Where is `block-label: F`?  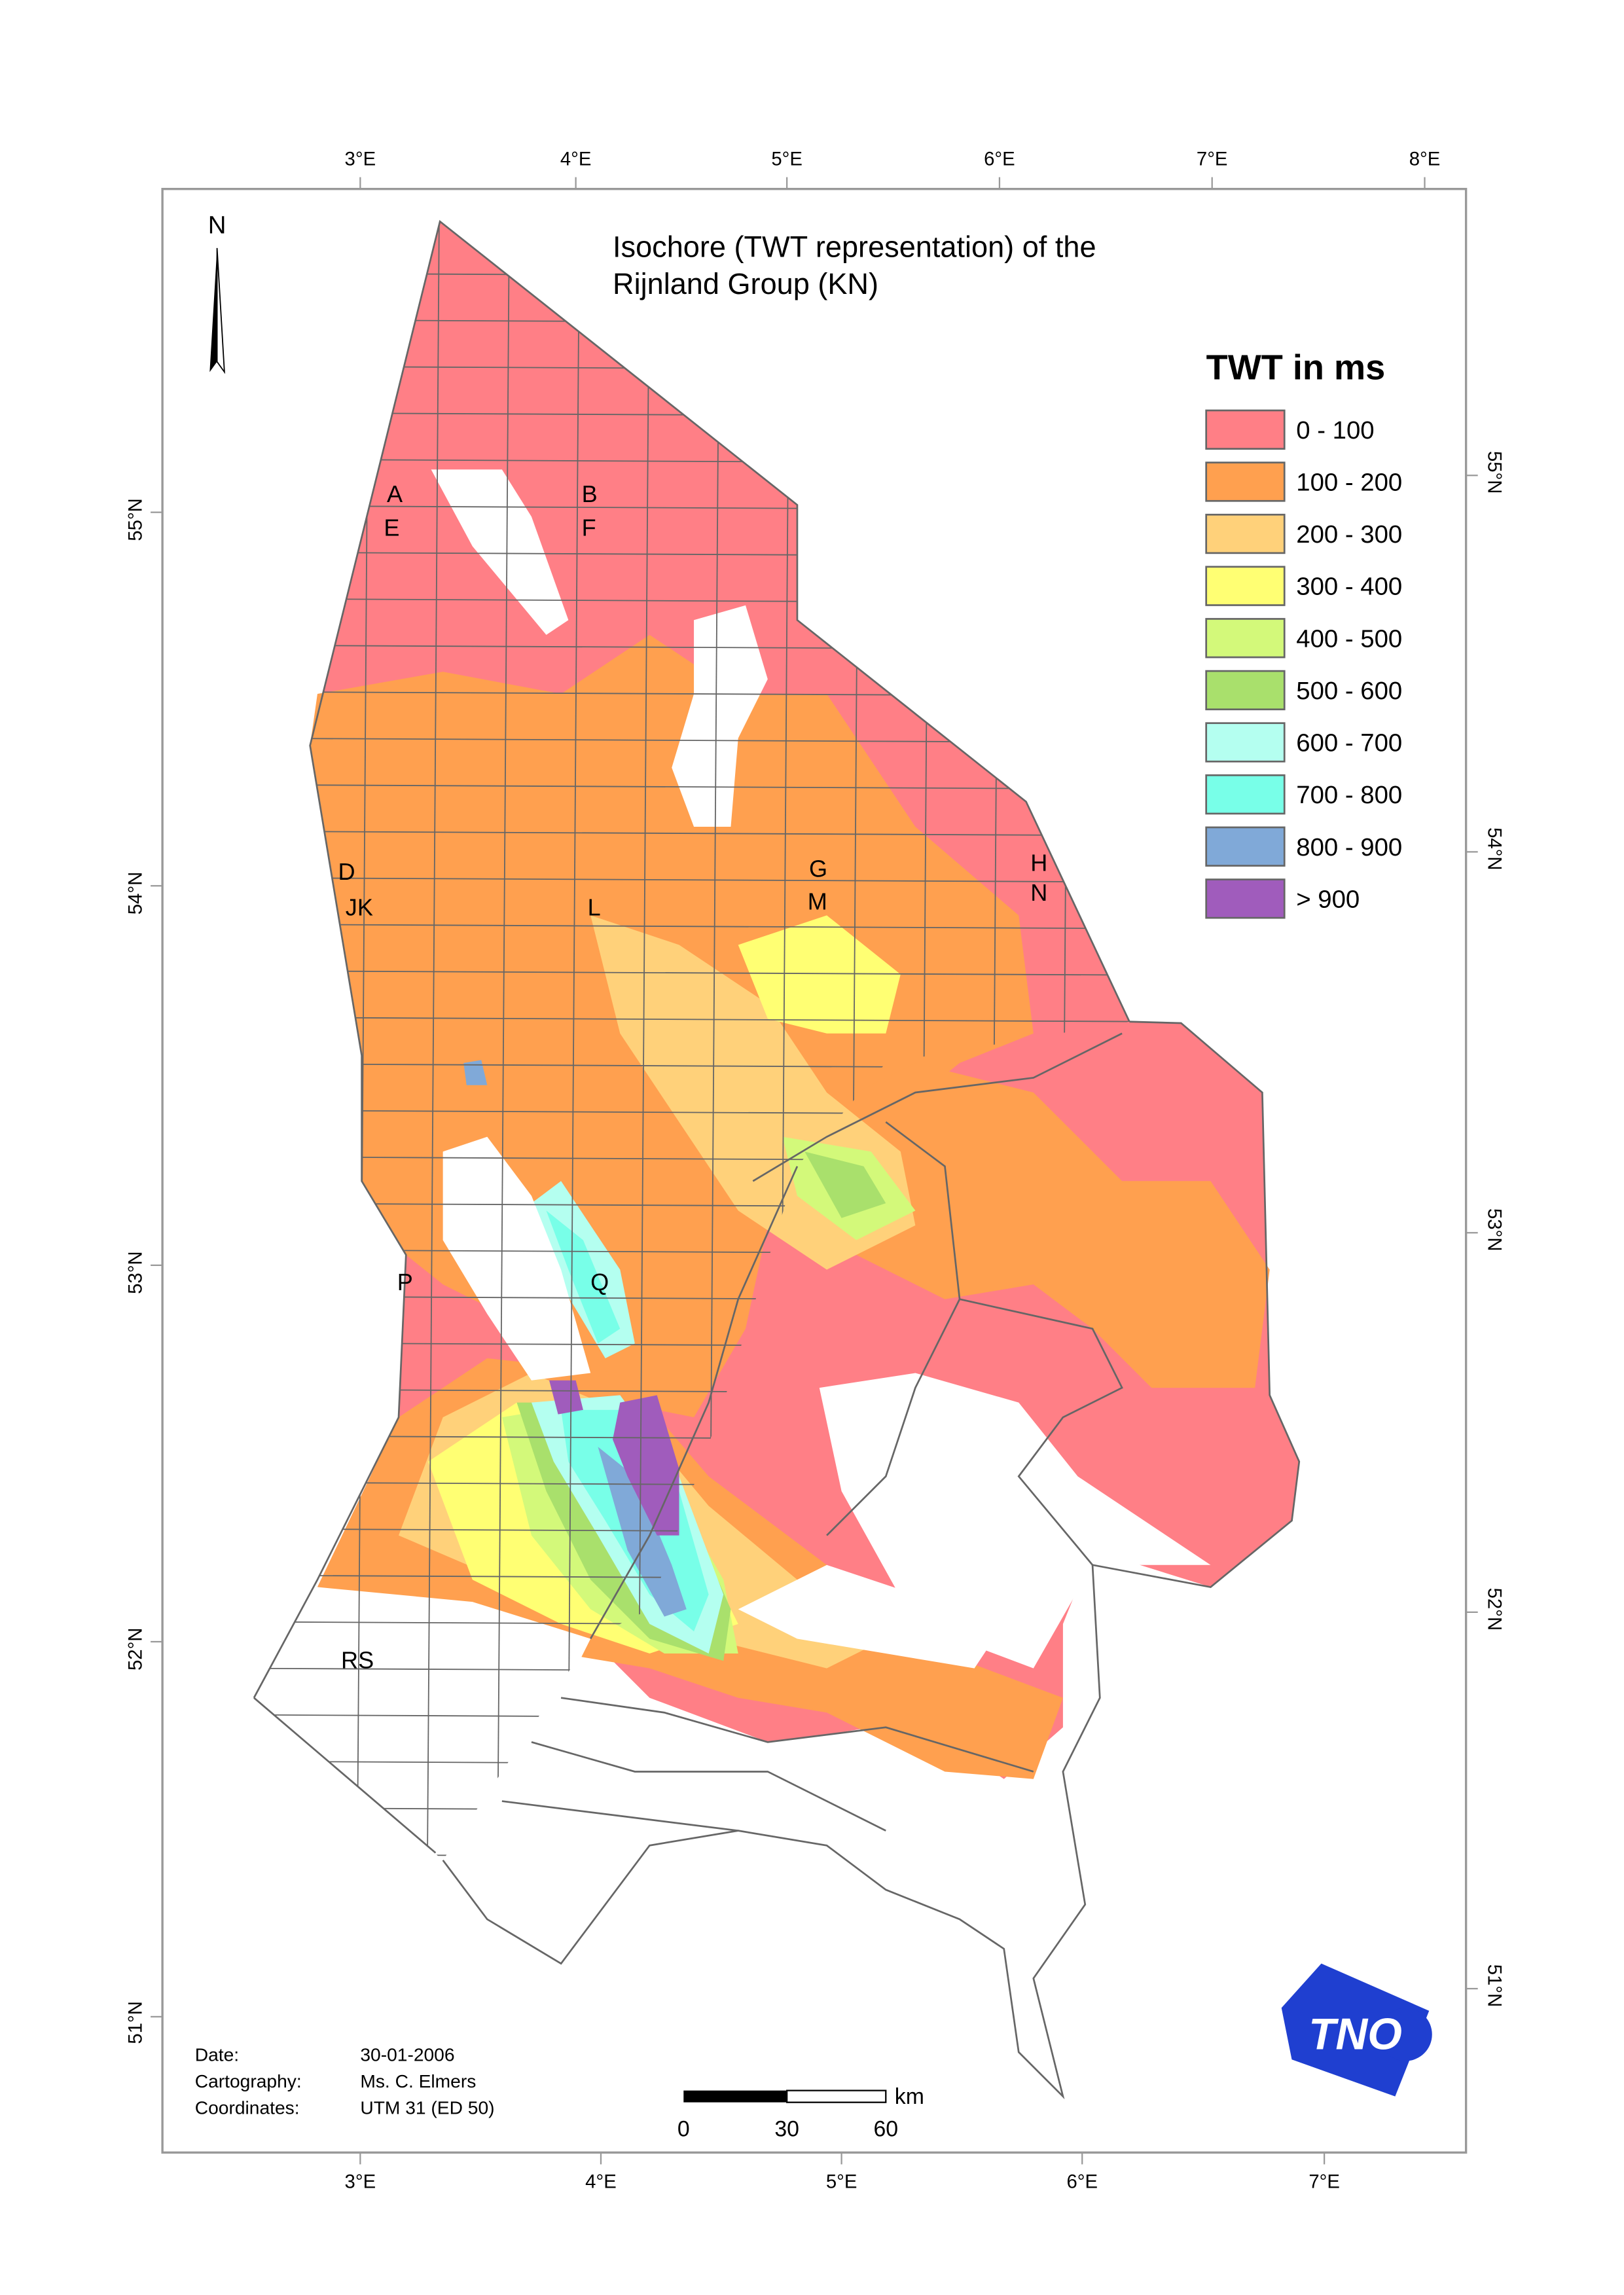
block-label: F is located at coordinates (589, 528).